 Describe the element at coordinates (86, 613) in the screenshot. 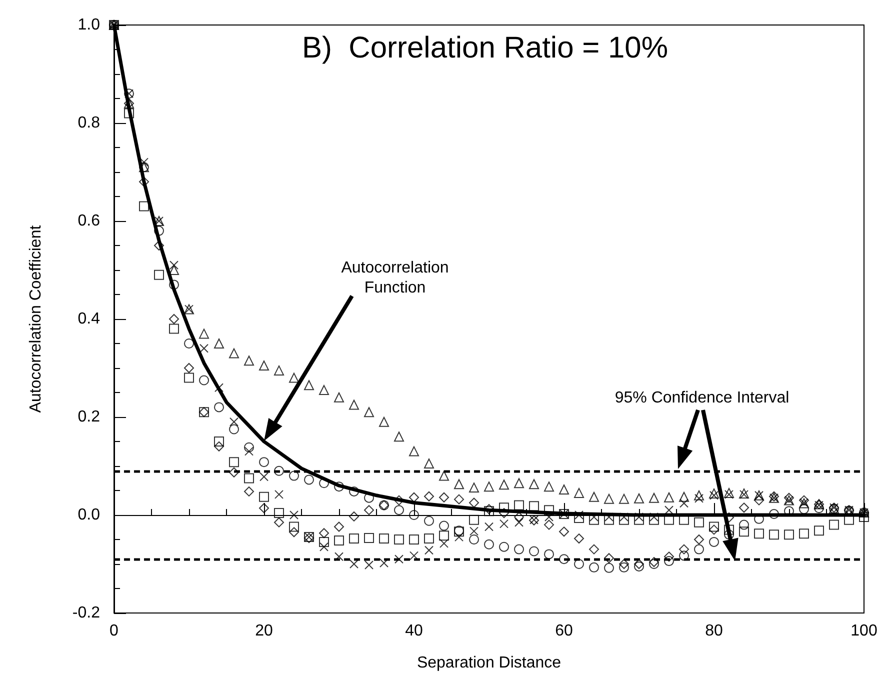

I see `y-tick-label: -0.2` at that location.